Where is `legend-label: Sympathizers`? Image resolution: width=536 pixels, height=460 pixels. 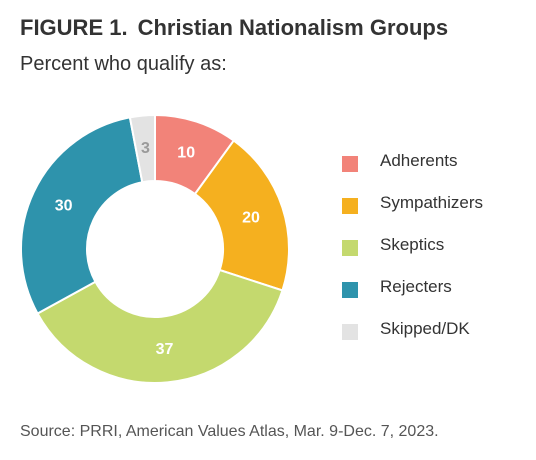 legend-label: Sympathizers is located at coordinates (431, 202).